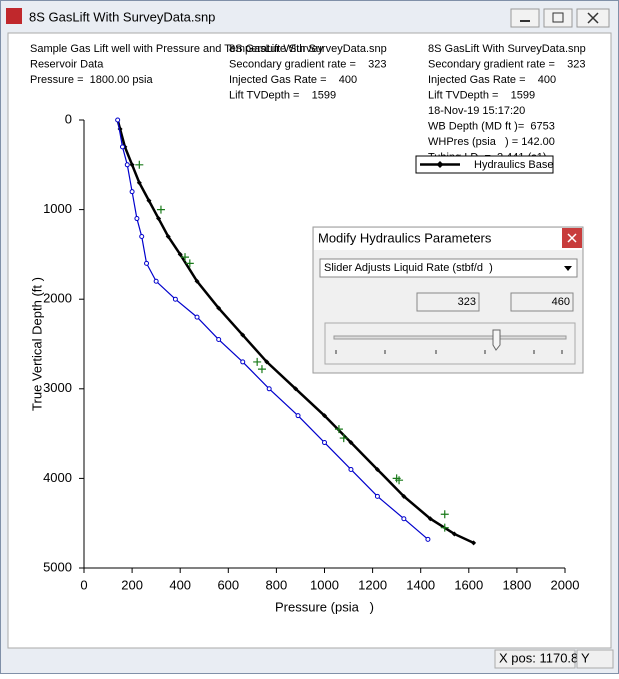 The height and width of the screenshot is (679, 619). What do you see at coordinates (57, 387) in the screenshot?
I see `y-tick-label: 3000` at bounding box center [57, 387].